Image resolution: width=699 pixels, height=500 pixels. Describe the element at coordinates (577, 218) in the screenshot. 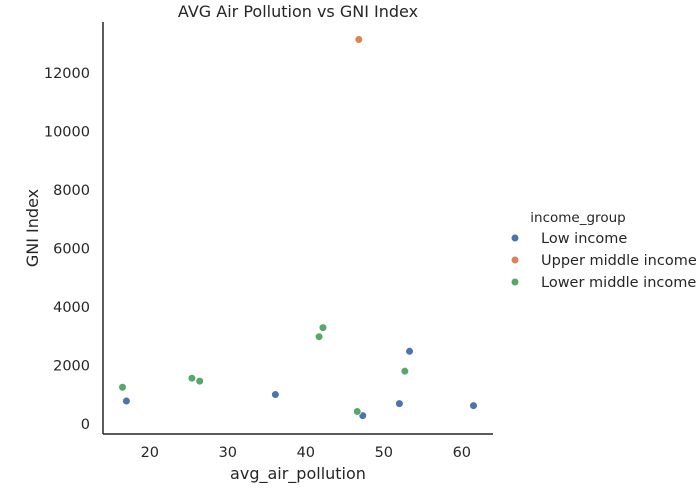

I see `legend-title: income_group` at that location.